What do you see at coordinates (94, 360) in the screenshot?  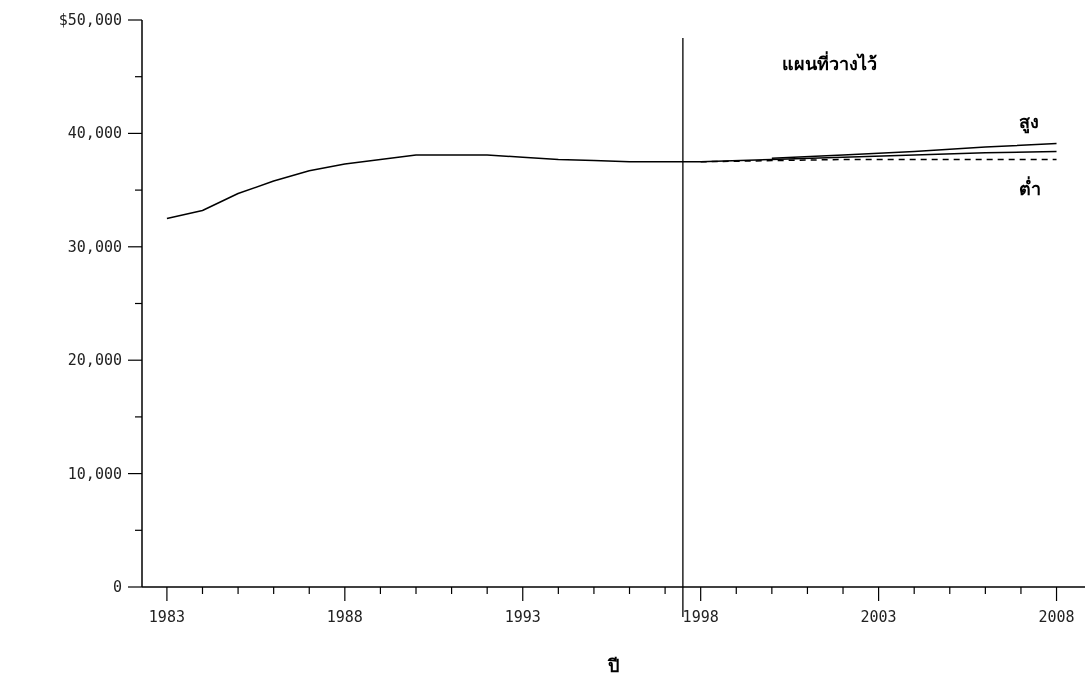 I see `y-tick-label: 20,000` at bounding box center [94, 360].